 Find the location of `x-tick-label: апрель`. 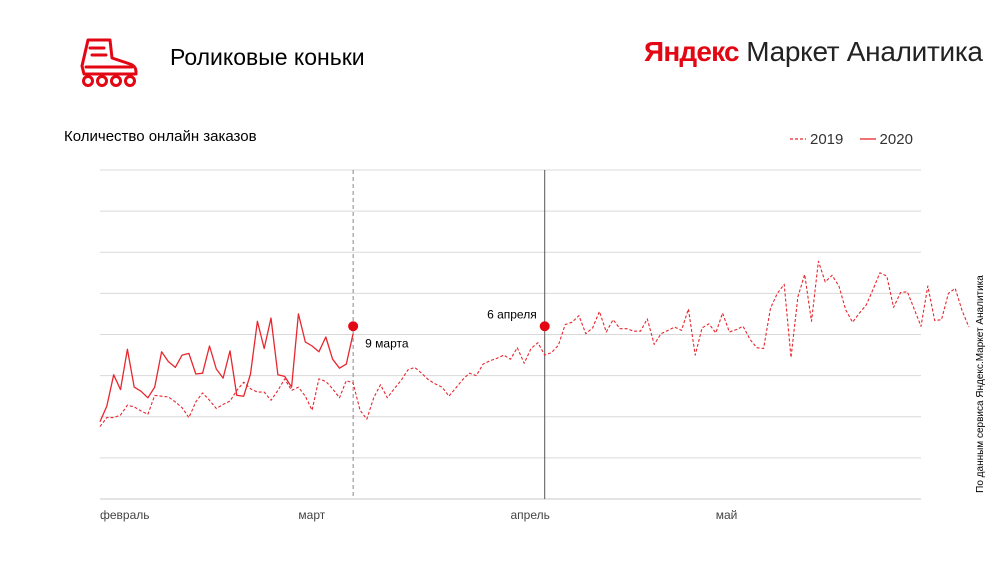

x-tick-label: апрель is located at coordinates (530, 515).